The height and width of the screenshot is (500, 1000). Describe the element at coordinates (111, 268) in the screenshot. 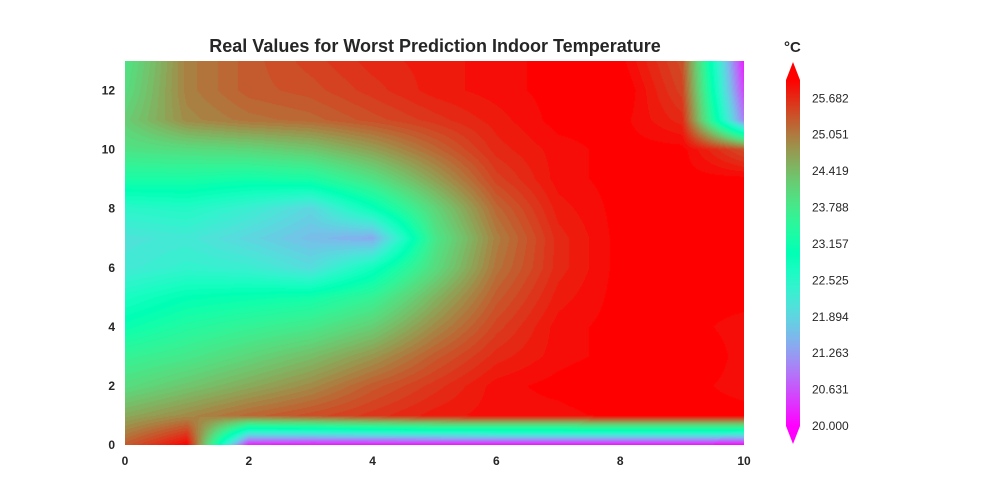

I see `y-tick-label: 6` at that location.